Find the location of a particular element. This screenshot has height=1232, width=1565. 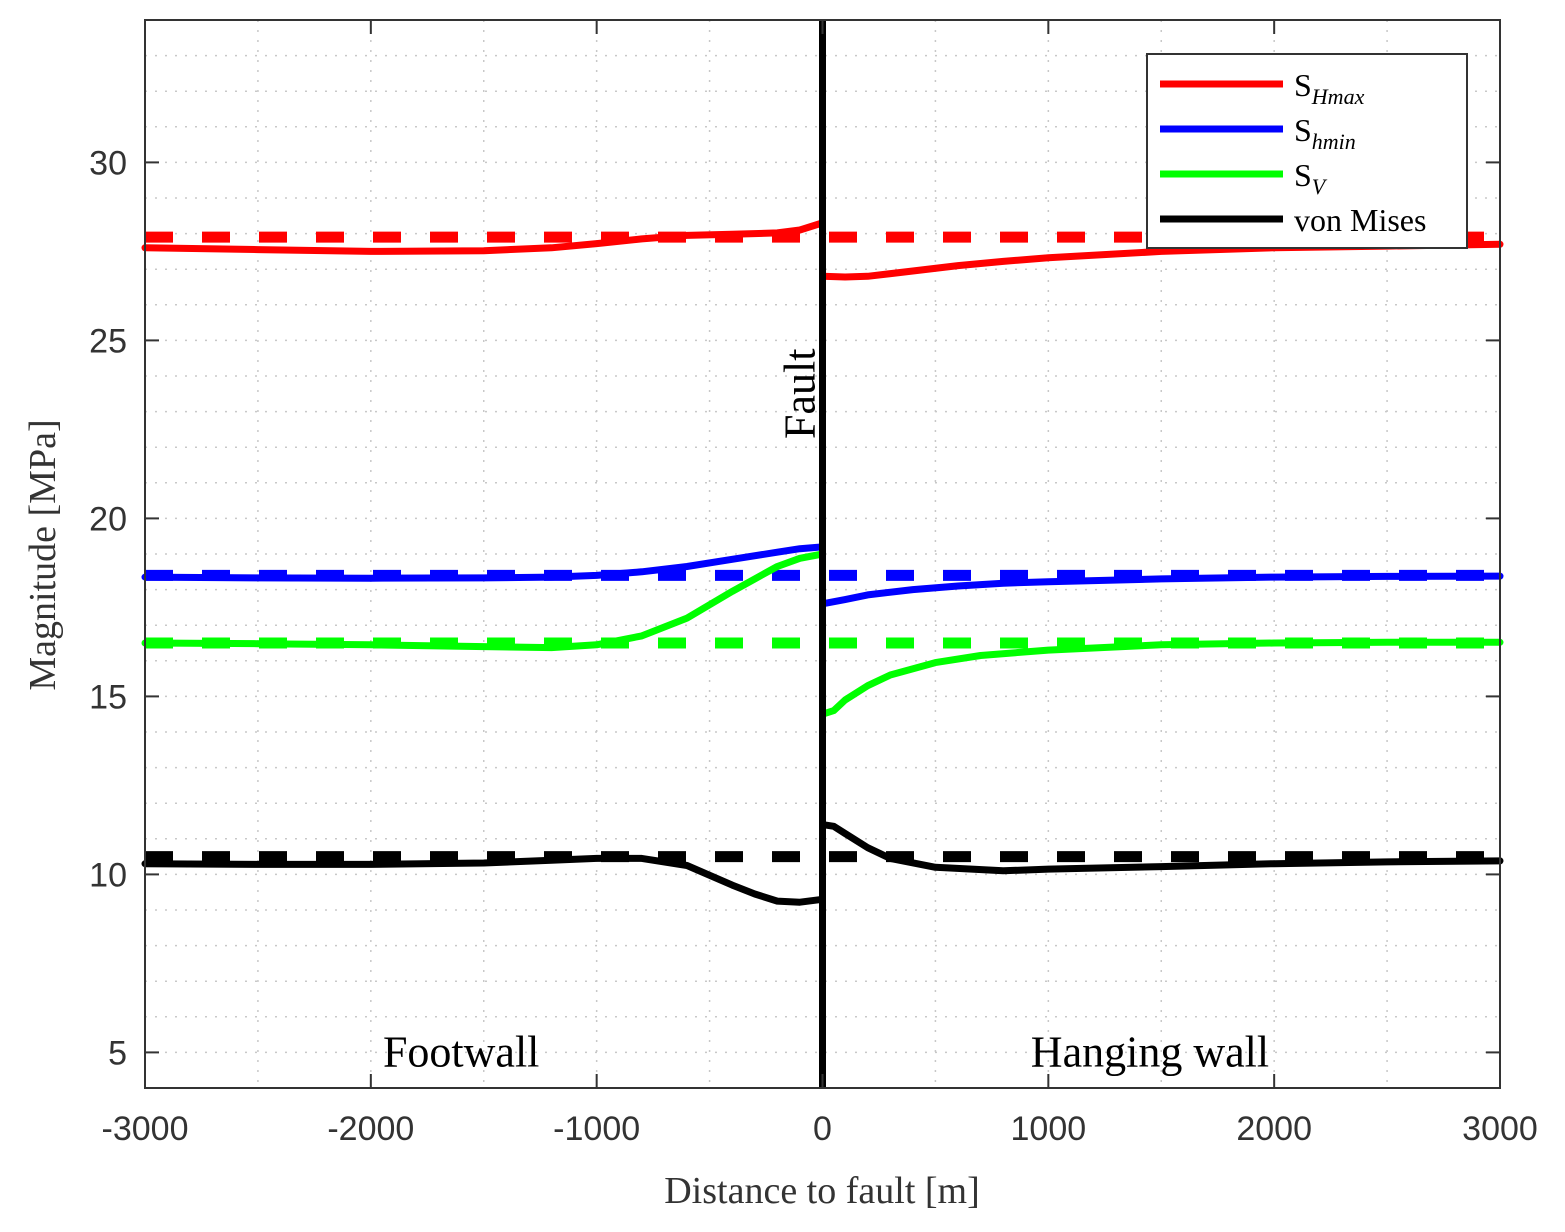

legend-subscript: Hmax is located at coordinates (1338, 96).